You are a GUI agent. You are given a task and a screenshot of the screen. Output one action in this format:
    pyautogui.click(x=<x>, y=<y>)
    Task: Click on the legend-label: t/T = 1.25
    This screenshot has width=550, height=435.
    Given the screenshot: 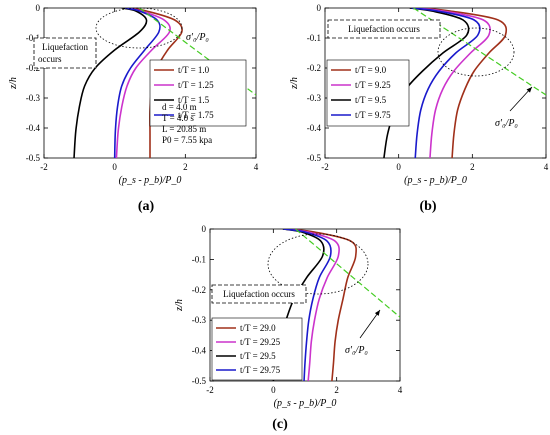 What is the action you would take?
    pyautogui.click(x=196, y=85)
    